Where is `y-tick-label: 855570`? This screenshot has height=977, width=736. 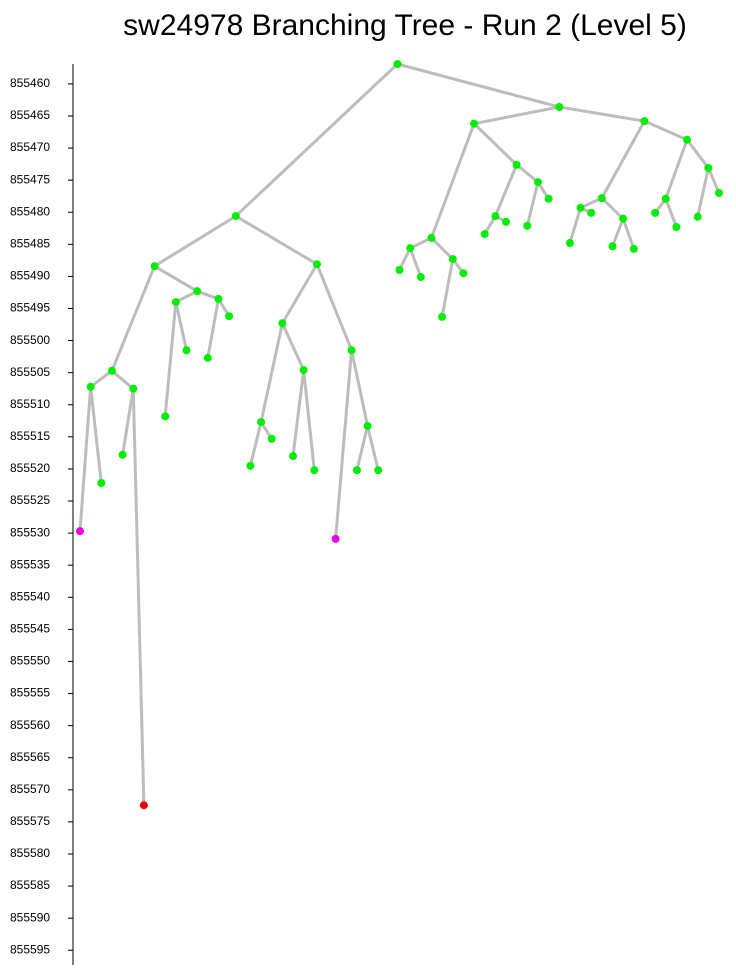
y-tick-label: 855570 is located at coordinates (30, 789).